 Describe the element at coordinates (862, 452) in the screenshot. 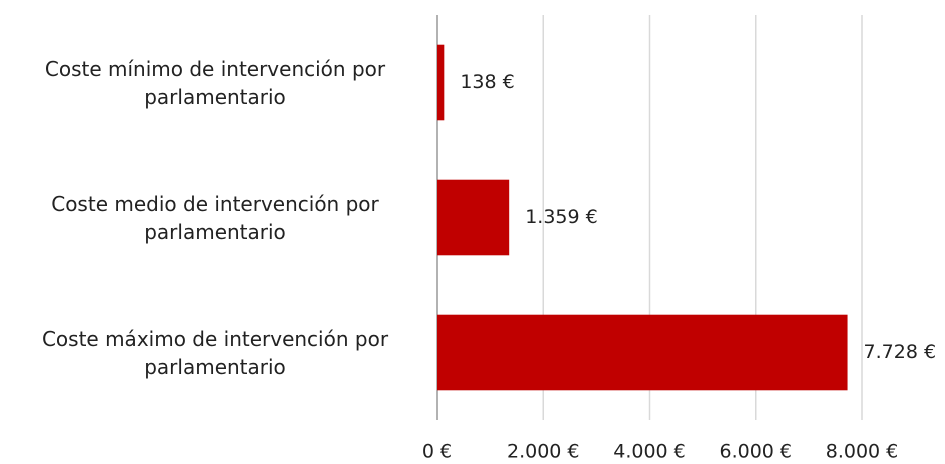

I see `x-tick-label: 8.000 €` at that location.